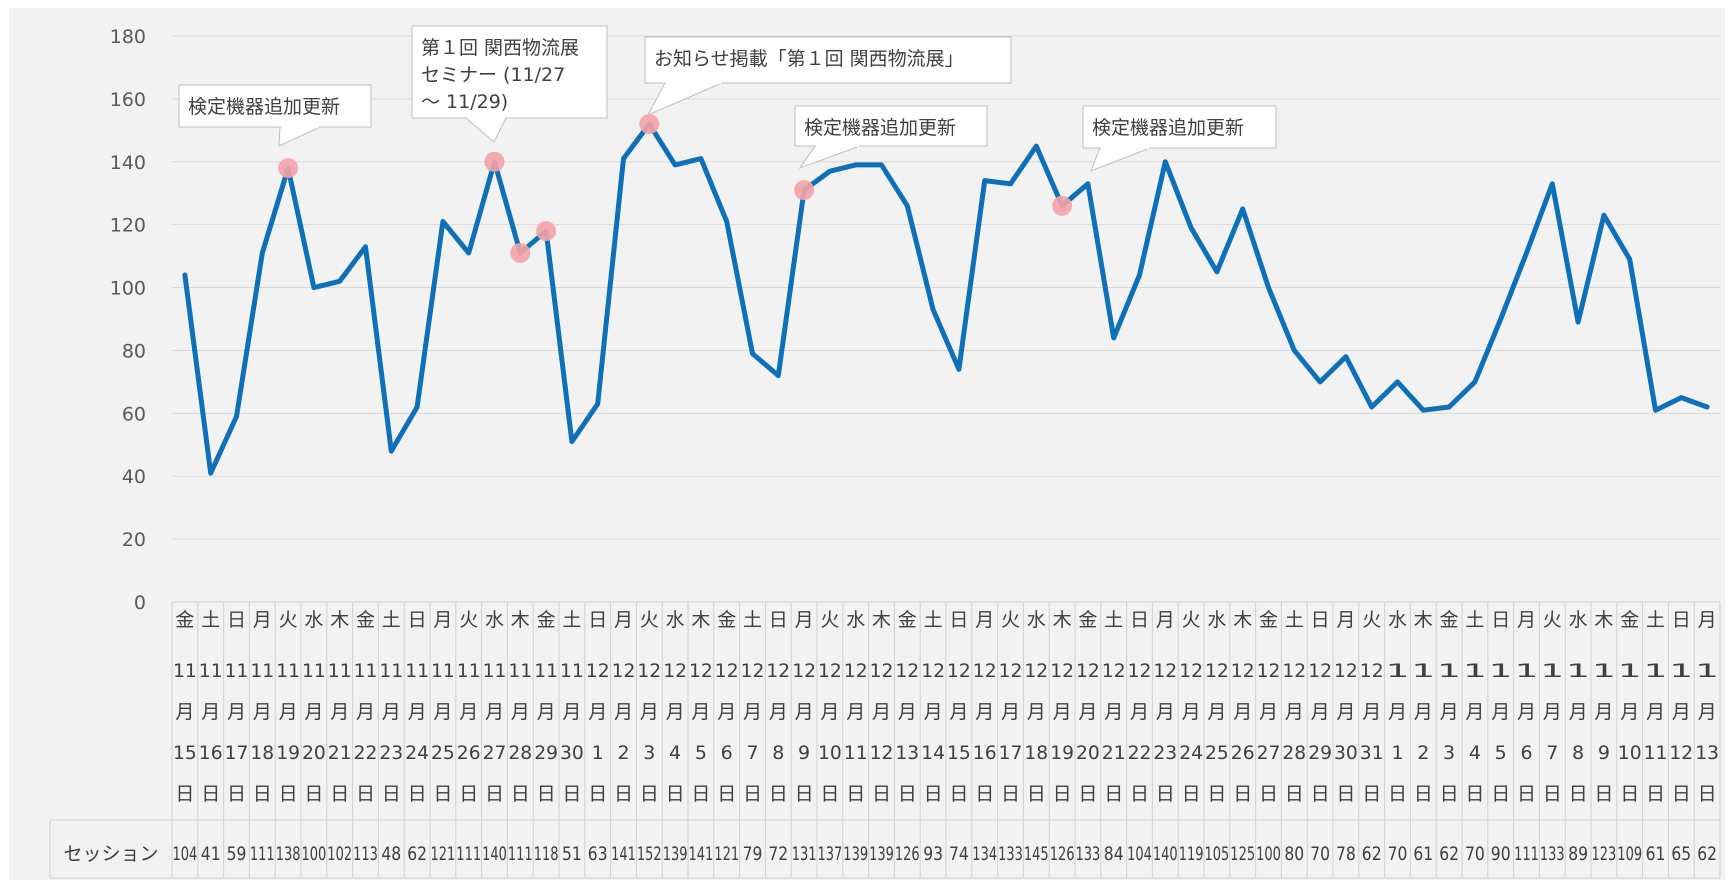 The image size is (1732, 891). What do you see at coordinates (880, 128) in the screenshot?
I see `callout-text: 検定機器追加更新` at bounding box center [880, 128].